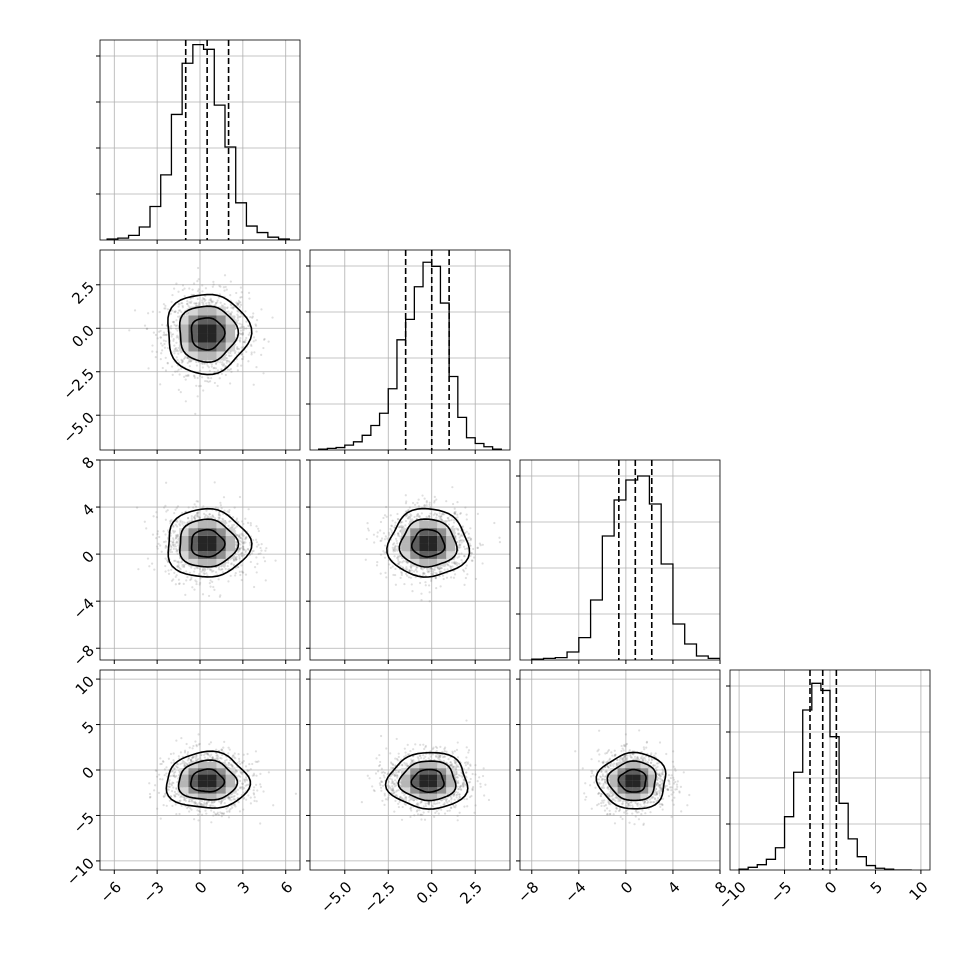  What do you see at coordinates (620, 560) in the screenshot?
I see `panel-frame` at bounding box center [620, 560].